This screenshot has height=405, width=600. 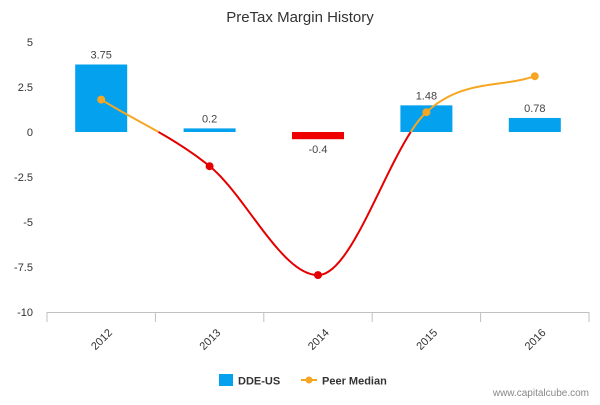 I want to click on x-tick-label: 2016, so click(x=536, y=340).